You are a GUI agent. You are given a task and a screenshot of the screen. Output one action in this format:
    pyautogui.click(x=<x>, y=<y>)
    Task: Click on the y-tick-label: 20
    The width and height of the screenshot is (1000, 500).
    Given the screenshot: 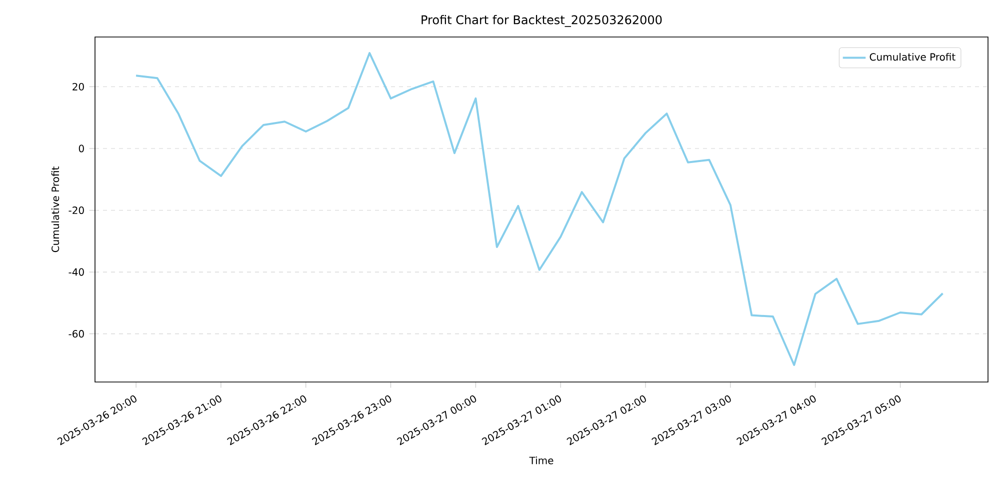 What is the action you would take?
    pyautogui.click(x=78, y=86)
    